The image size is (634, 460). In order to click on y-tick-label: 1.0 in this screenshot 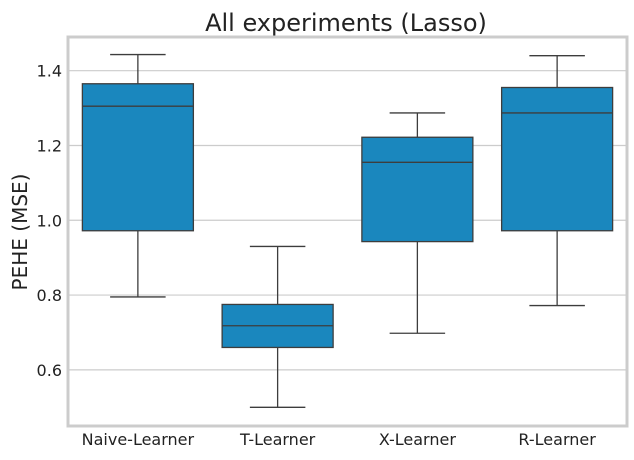, I will do `click(49, 220)`.